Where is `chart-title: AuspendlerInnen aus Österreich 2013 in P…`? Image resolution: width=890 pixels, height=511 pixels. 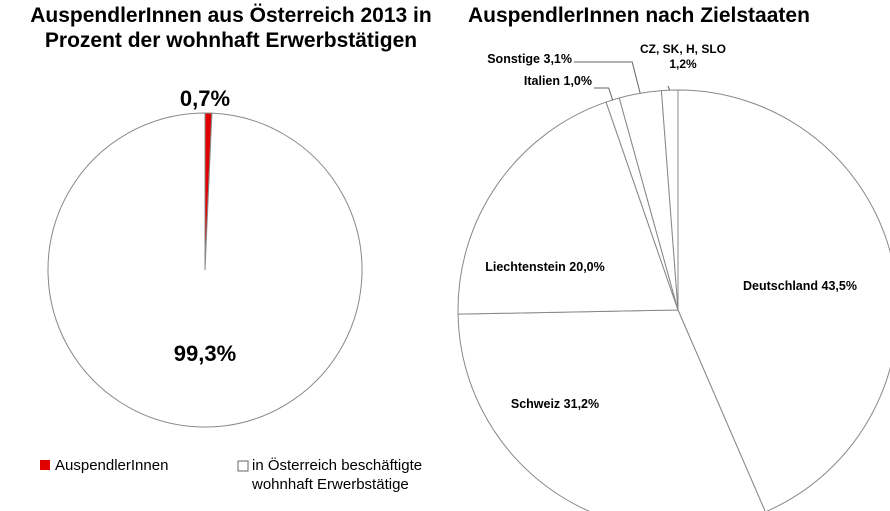 chart-title: AuspendlerInnen aus Österreich 2013 in P… is located at coordinates (231, 28).